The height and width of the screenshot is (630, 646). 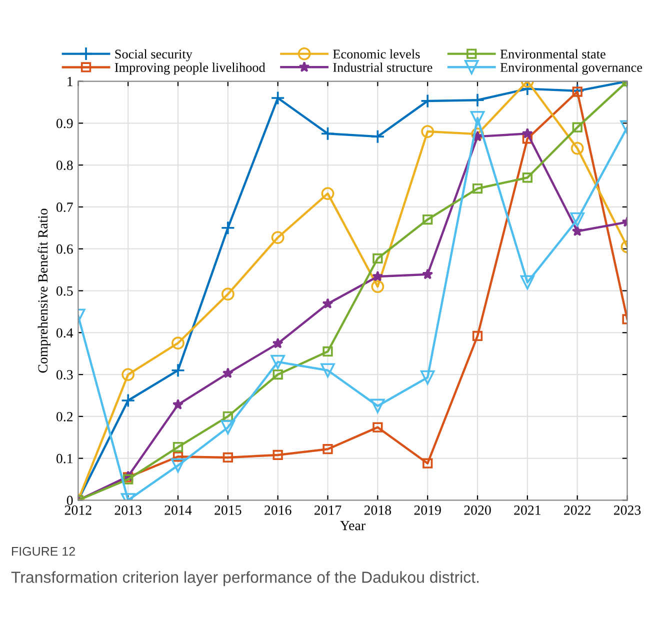 I want to click on x-tick-label: 2015, so click(x=228, y=510).